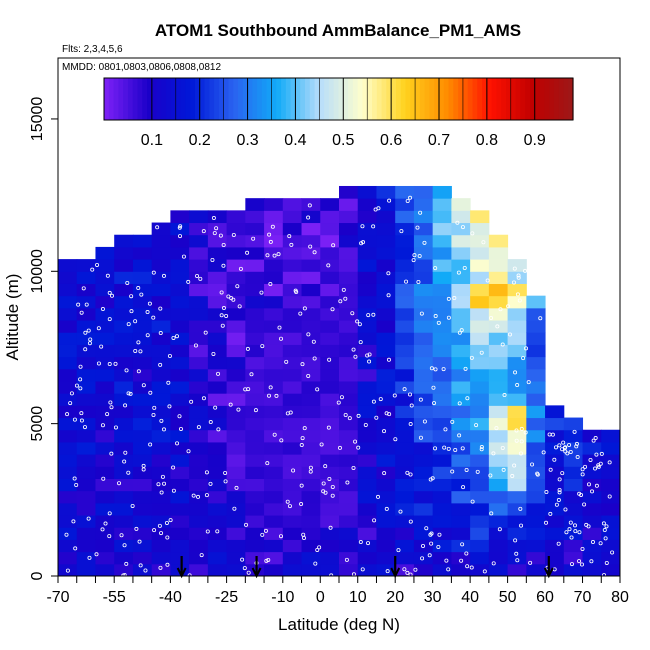  Describe the element at coordinates (320, 597) in the screenshot. I see `x-tick-label: 0` at that location.